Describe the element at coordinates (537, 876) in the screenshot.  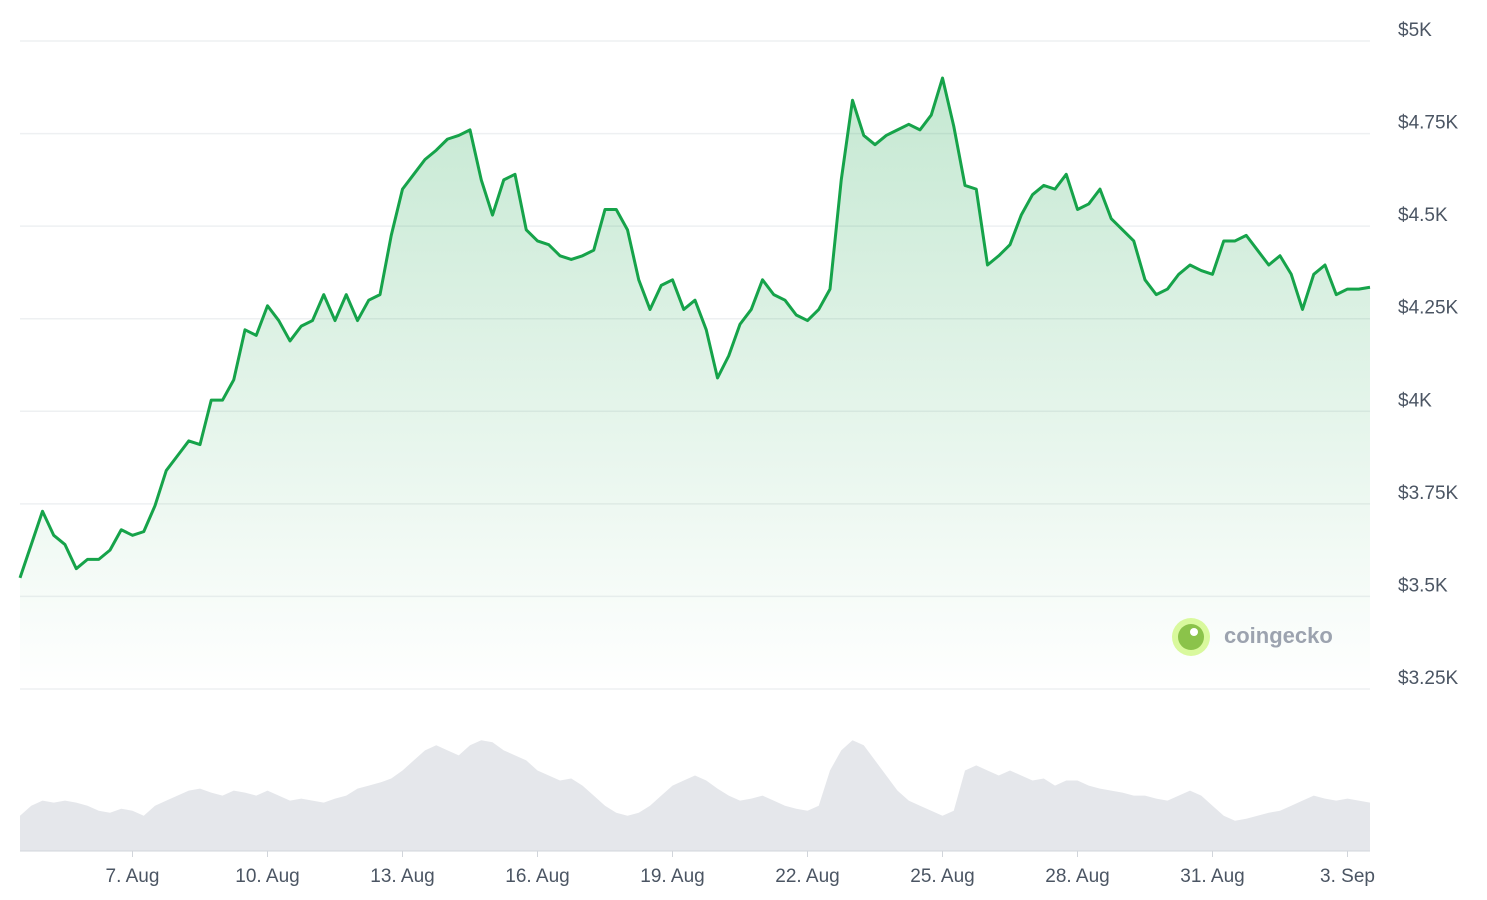
I see `x-tick-label: 16. Aug` at that location.